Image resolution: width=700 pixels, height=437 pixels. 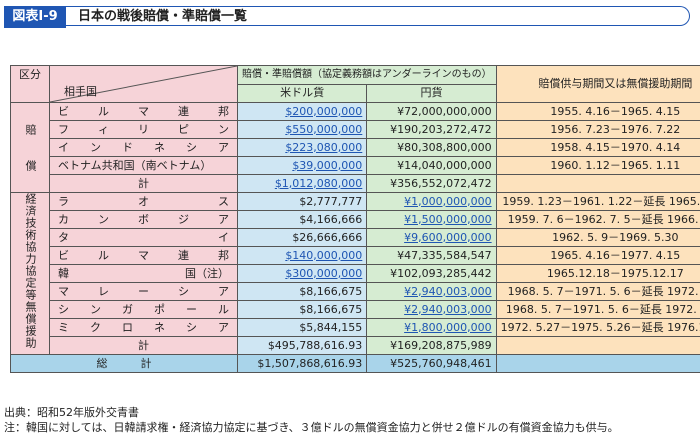 I want to click on grand-total-yen: ¥525,760,948,461, so click(x=431, y=363).